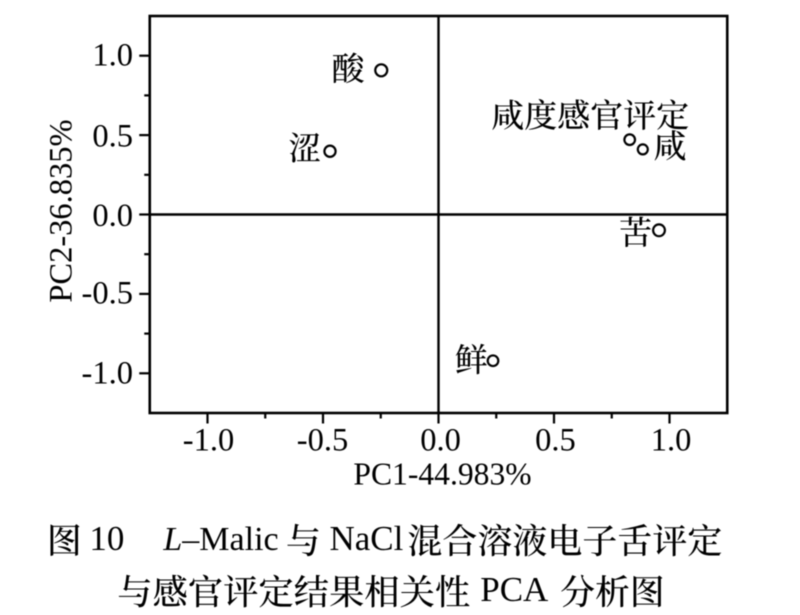 This screenshot has width=800, height=615. Describe the element at coordinates (220, 539) in the screenshot. I see `svg-text: L–Malic` at that location.